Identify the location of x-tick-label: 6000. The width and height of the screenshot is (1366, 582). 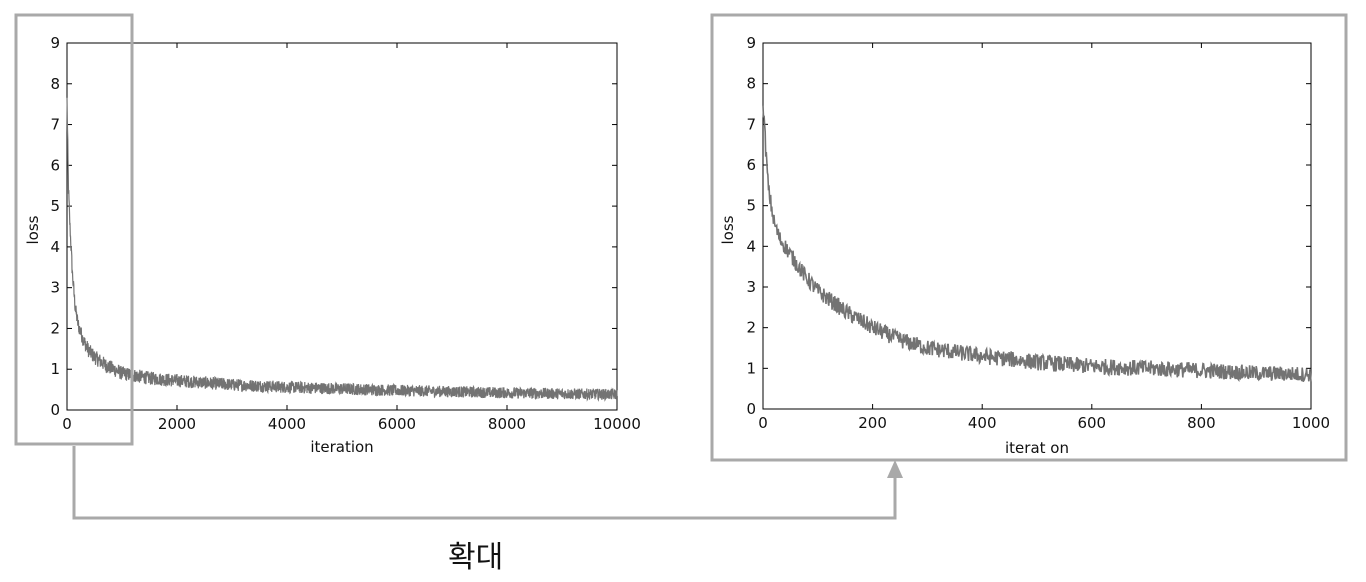
(397, 424).